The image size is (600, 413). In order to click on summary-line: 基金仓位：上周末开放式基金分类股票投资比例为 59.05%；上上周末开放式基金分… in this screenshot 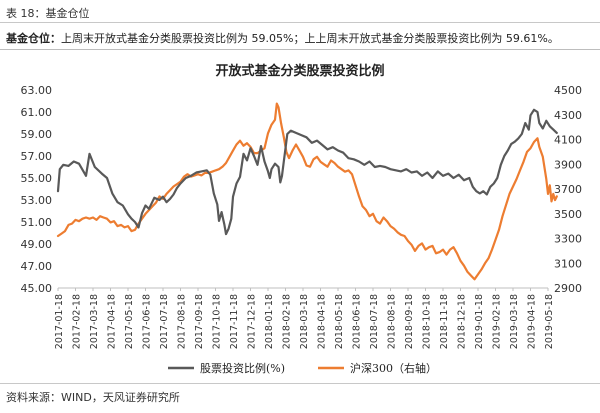, I will do `click(282, 38)`.